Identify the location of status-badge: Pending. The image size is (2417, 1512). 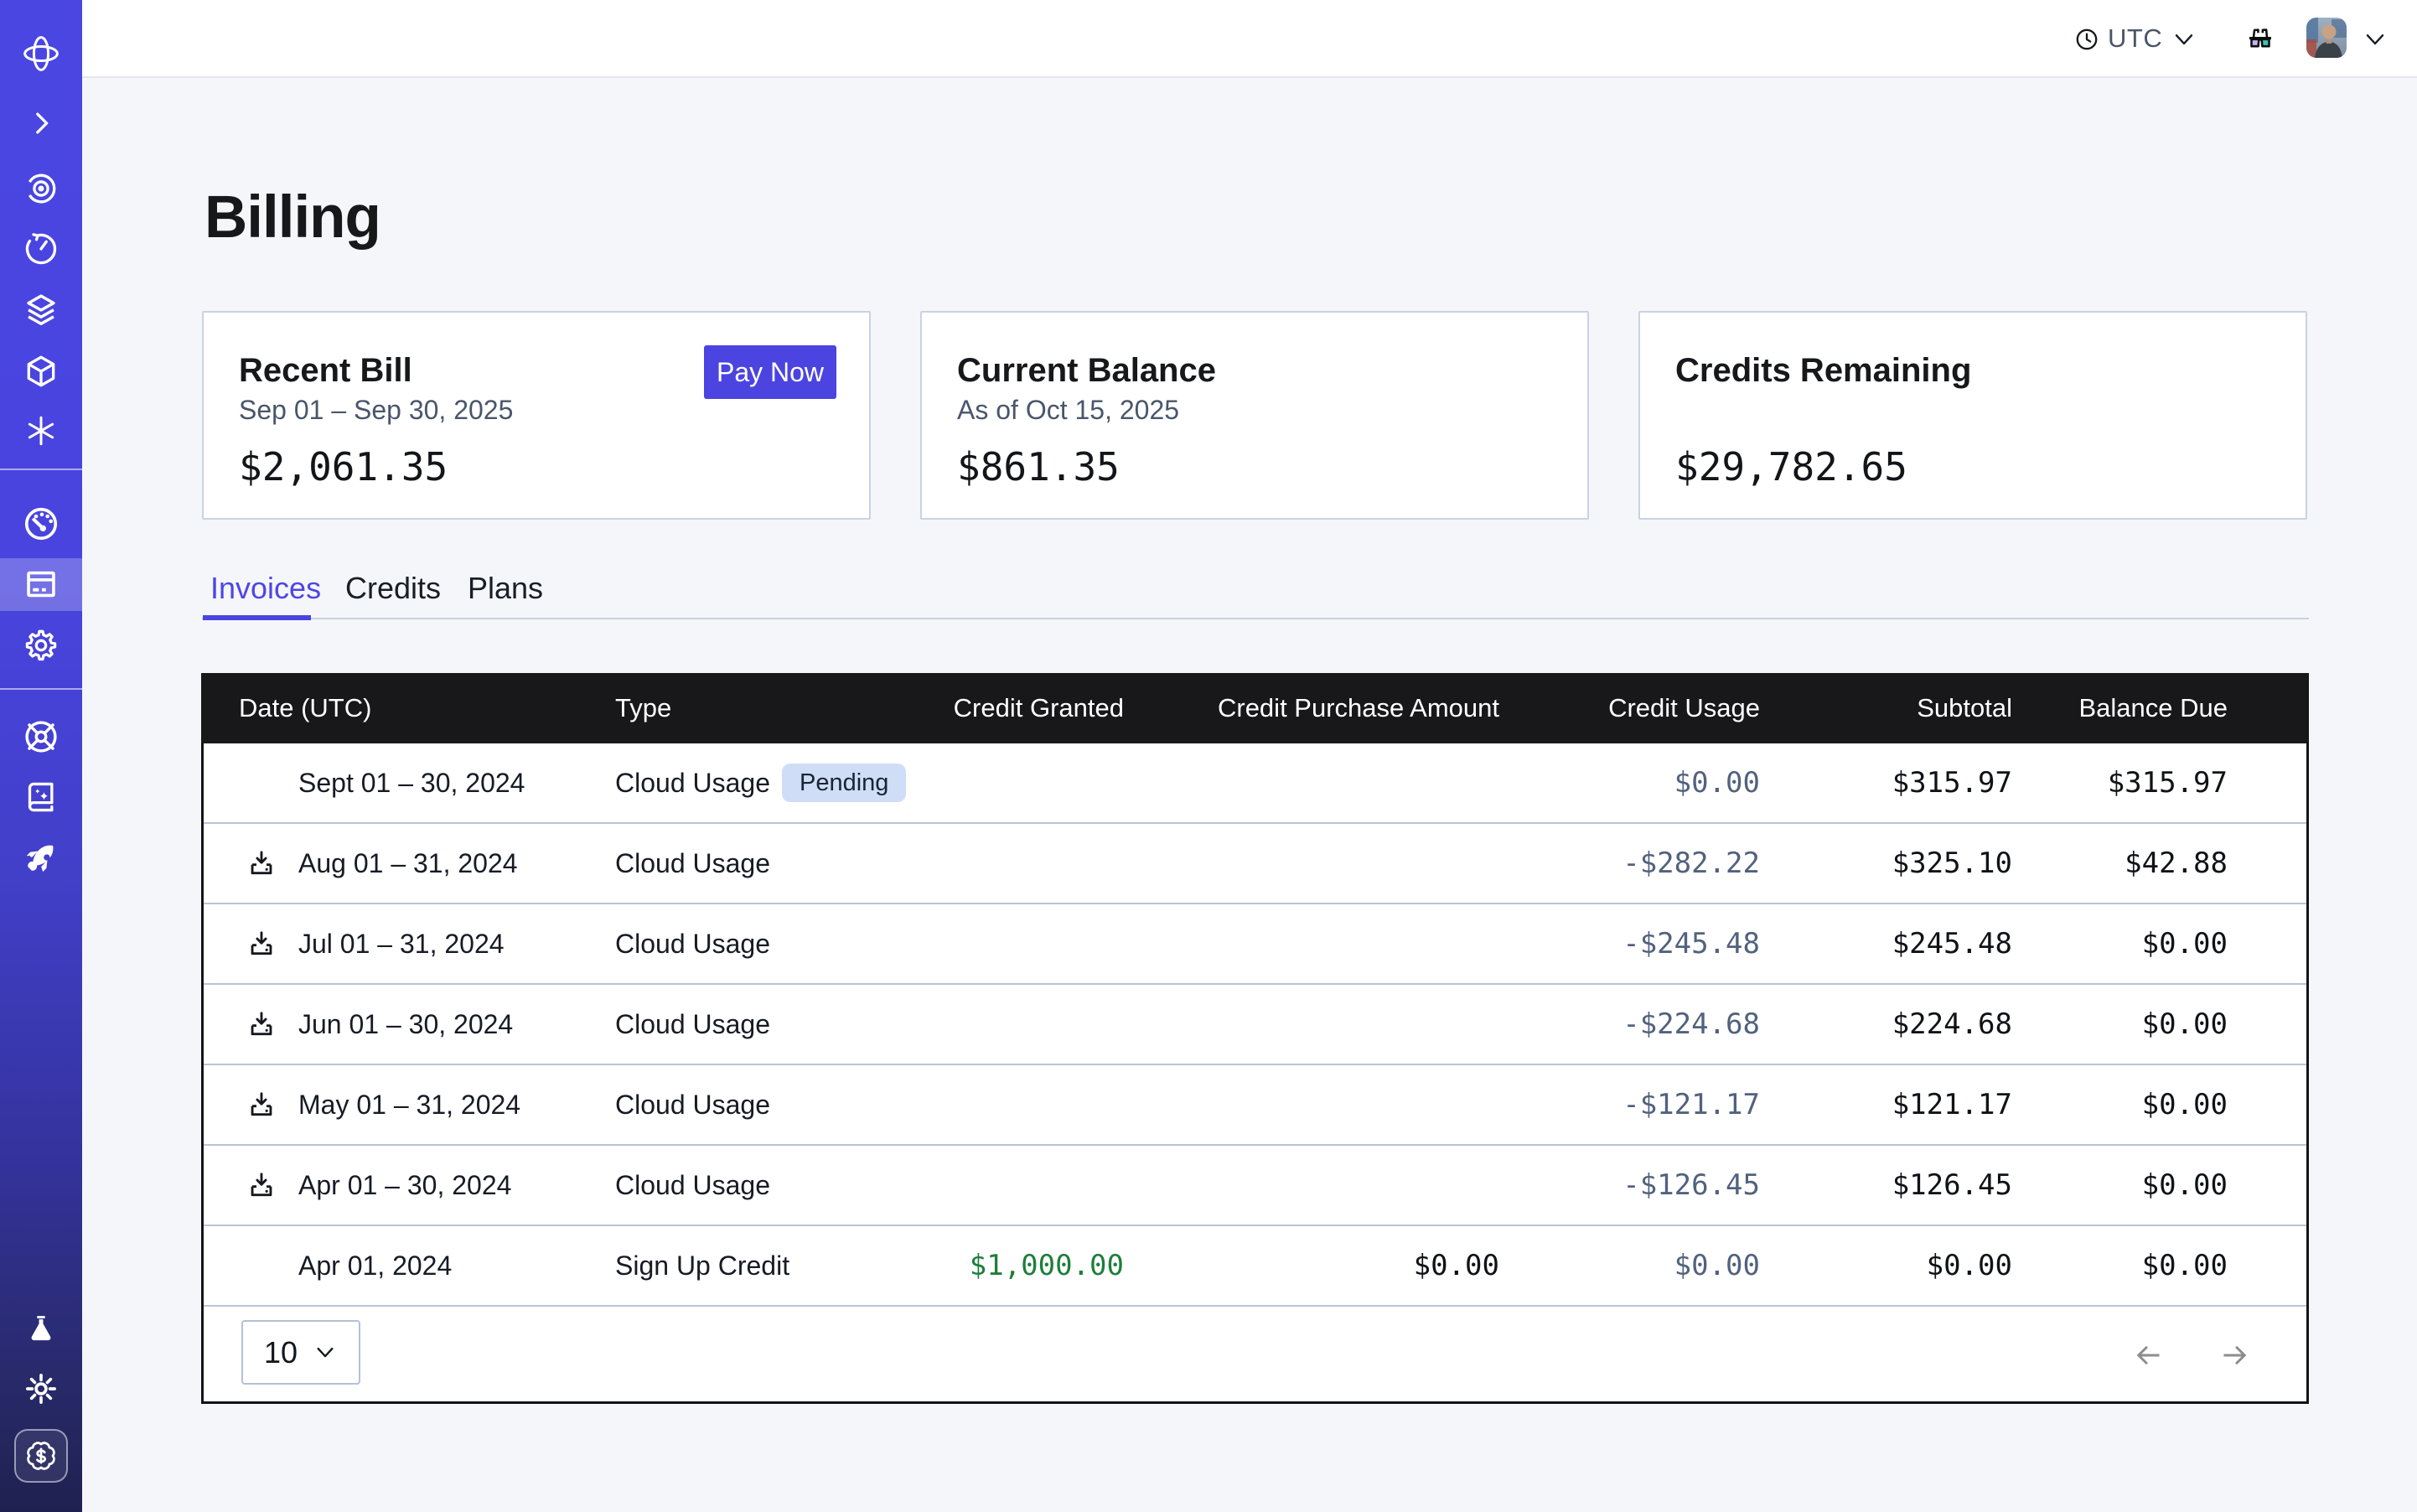
(844, 783).